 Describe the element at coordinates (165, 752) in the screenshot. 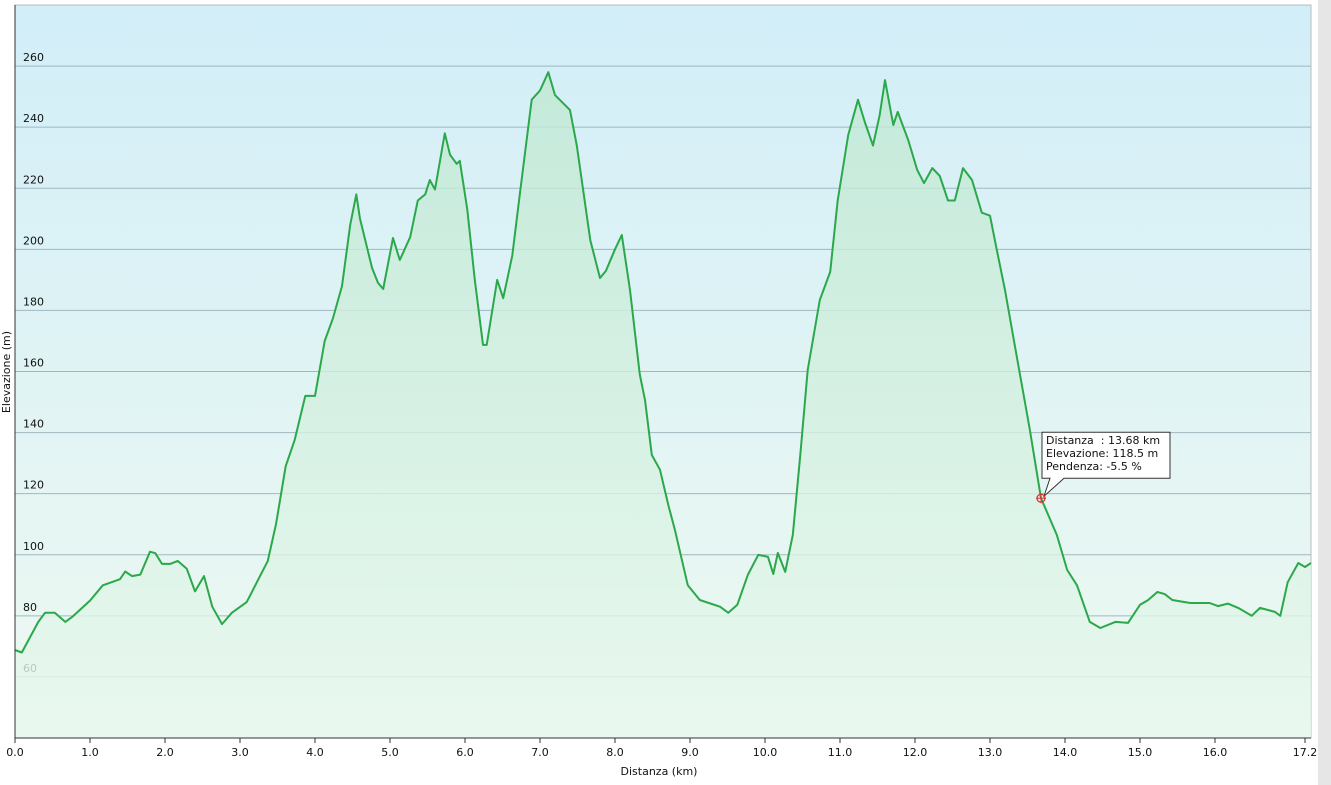

I see `x-tick-label: 2.0` at that location.